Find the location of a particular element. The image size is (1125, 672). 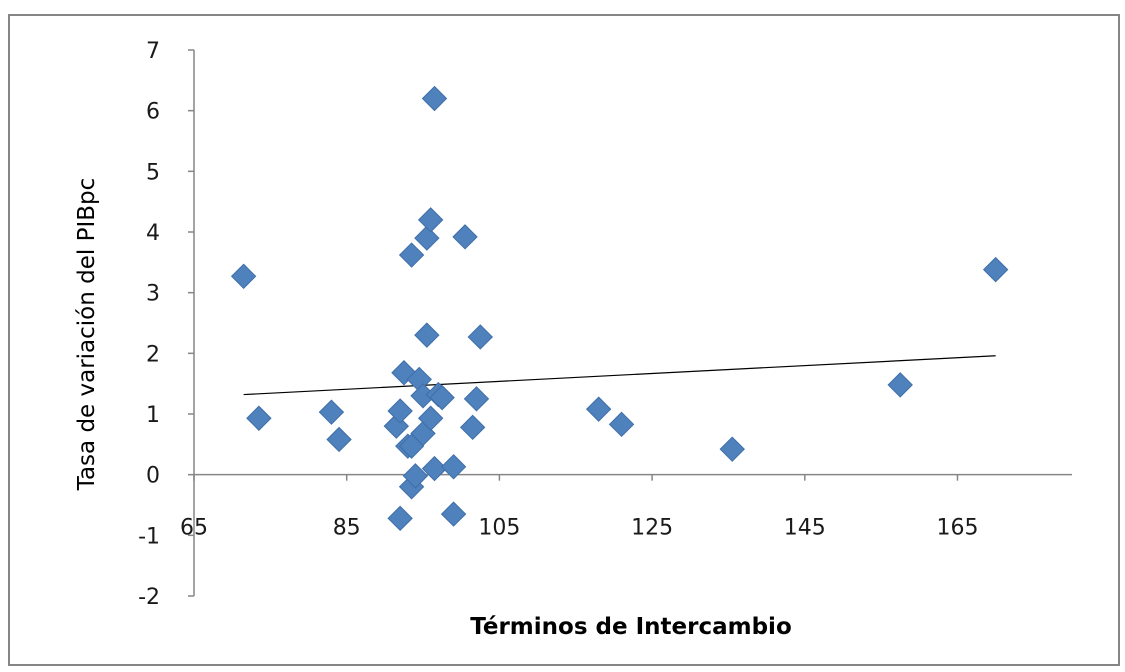

x-tick-label: 65 is located at coordinates (194, 528).